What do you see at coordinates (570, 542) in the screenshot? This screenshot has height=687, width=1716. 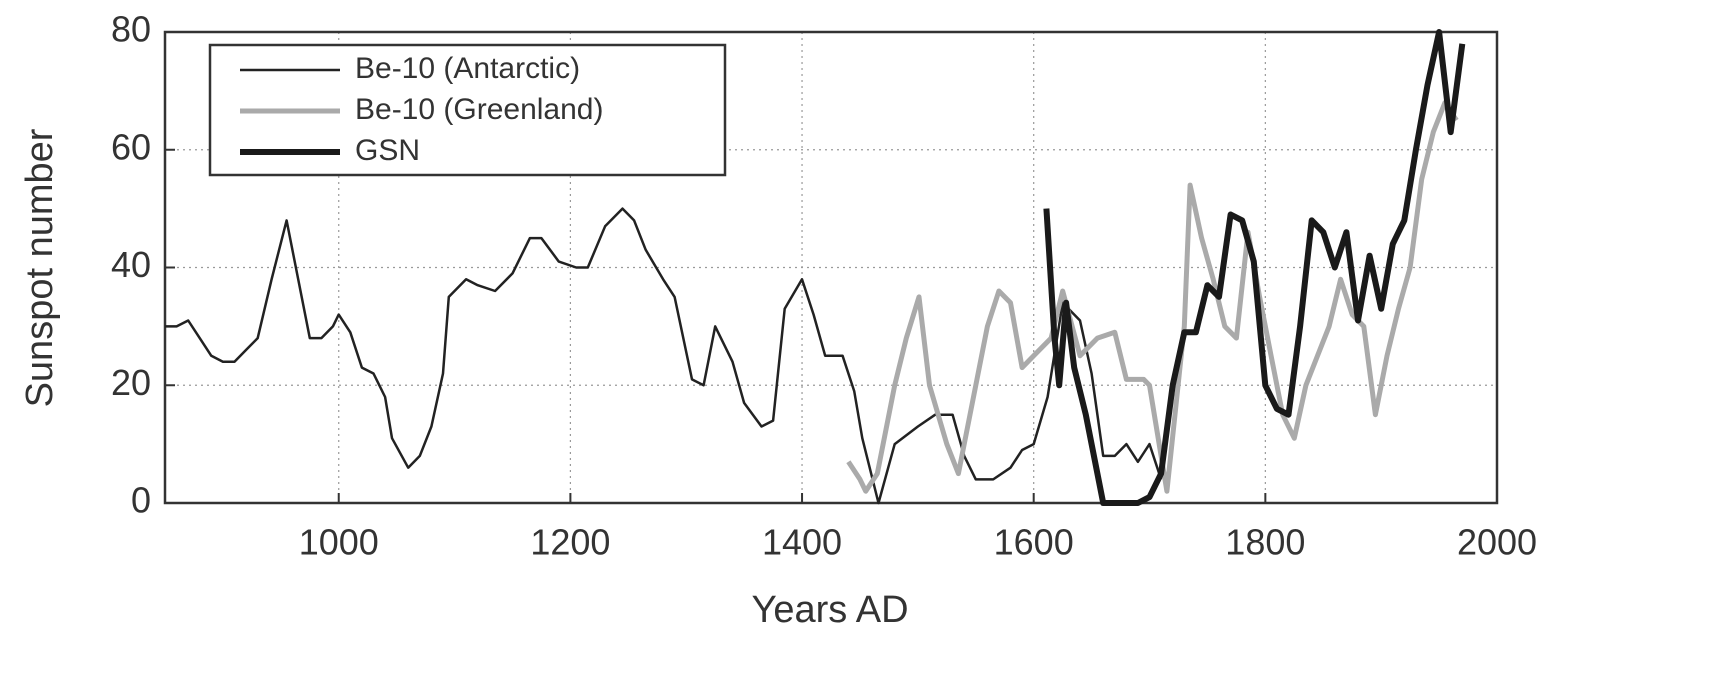 I see `x-tick-label: 1200` at bounding box center [570, 542].